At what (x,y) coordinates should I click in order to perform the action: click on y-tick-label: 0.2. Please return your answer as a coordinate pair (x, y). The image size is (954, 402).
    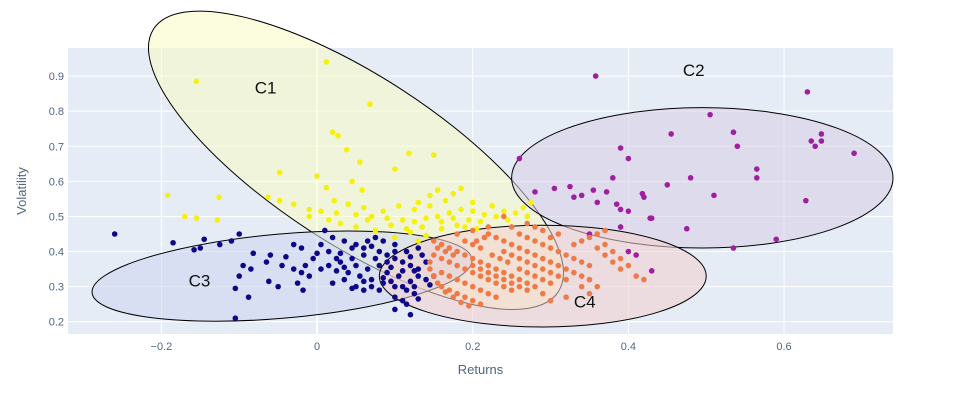
    Looking at the image, I should click on (56, 323).